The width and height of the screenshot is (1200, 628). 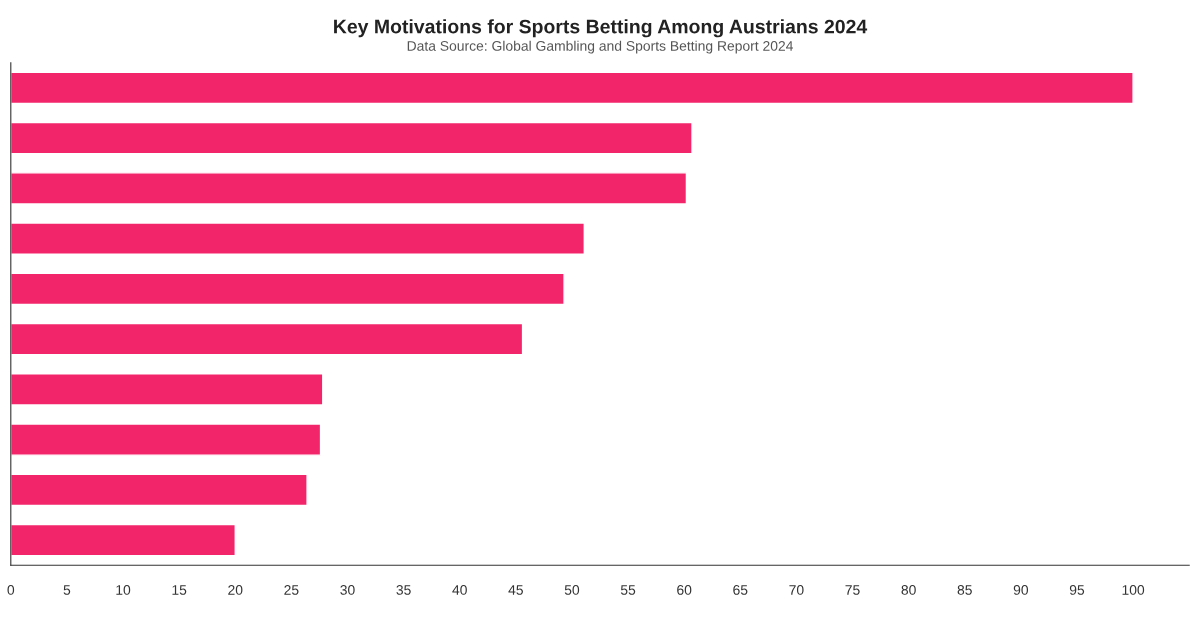 What do you see at coordinates (1021, 590) in the screenshot?
I see `x-tick-label: 90` at bounding box center [1021, 590].